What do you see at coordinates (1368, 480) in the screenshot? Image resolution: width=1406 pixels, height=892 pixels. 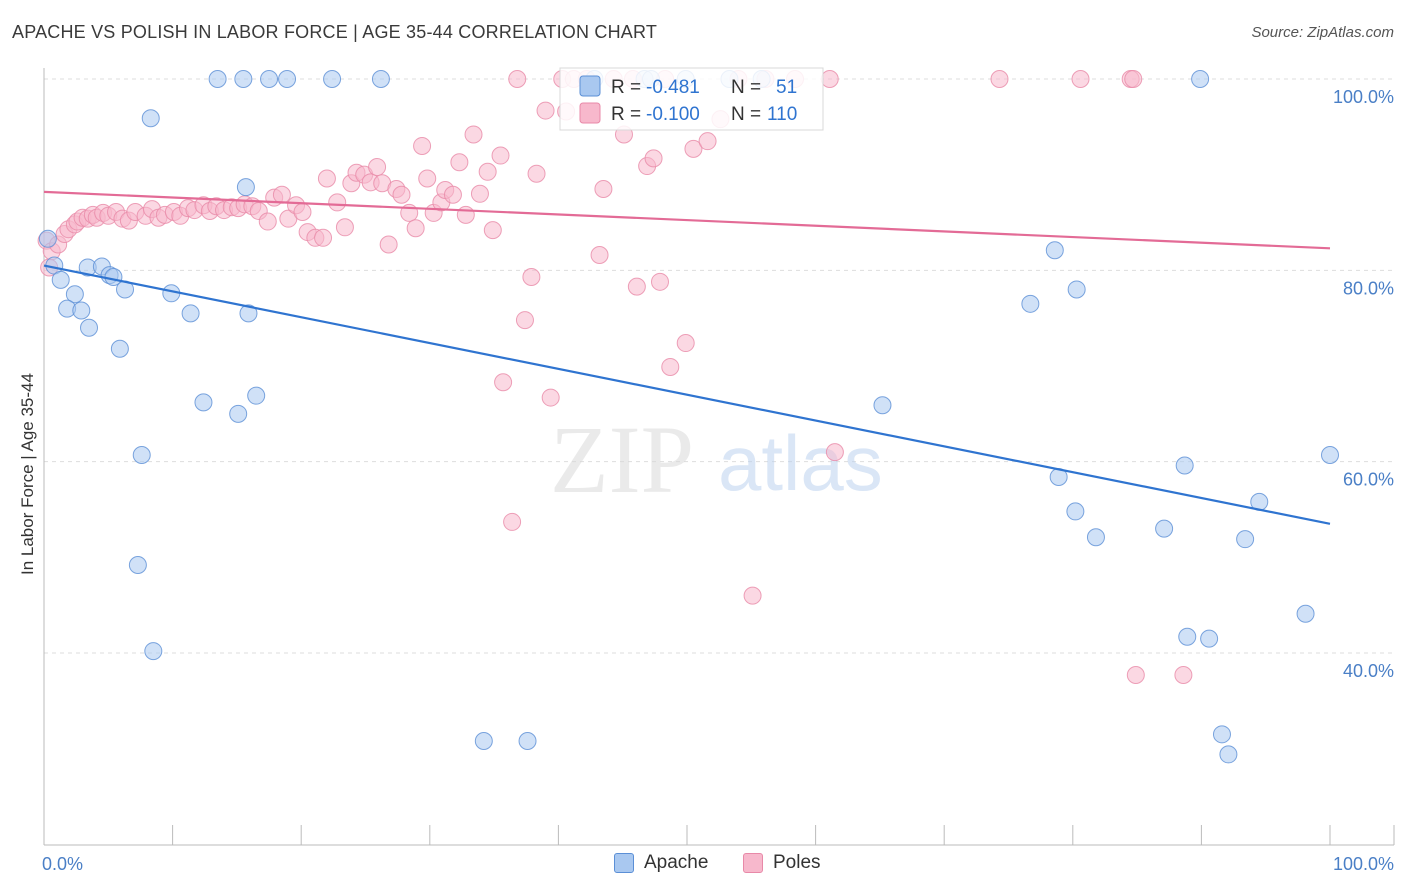 I see `y-tick-label-60: 60.0%` at bounding box center [1368, 480].